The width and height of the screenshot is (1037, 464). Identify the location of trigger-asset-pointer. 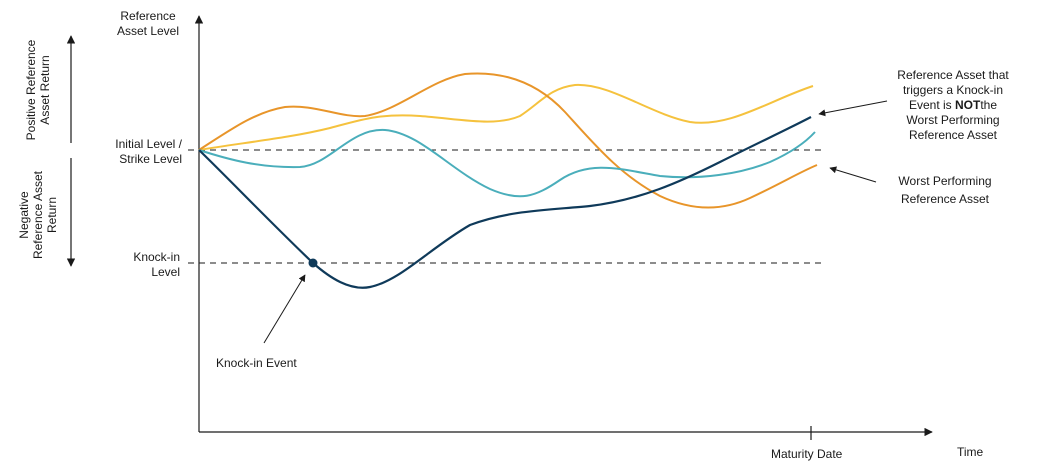
(853, 108).